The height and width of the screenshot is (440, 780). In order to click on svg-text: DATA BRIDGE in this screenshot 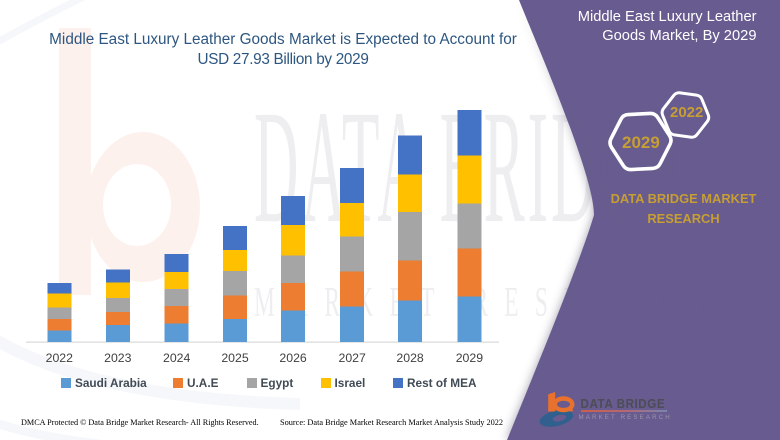, I will do `click(623, 403)`.